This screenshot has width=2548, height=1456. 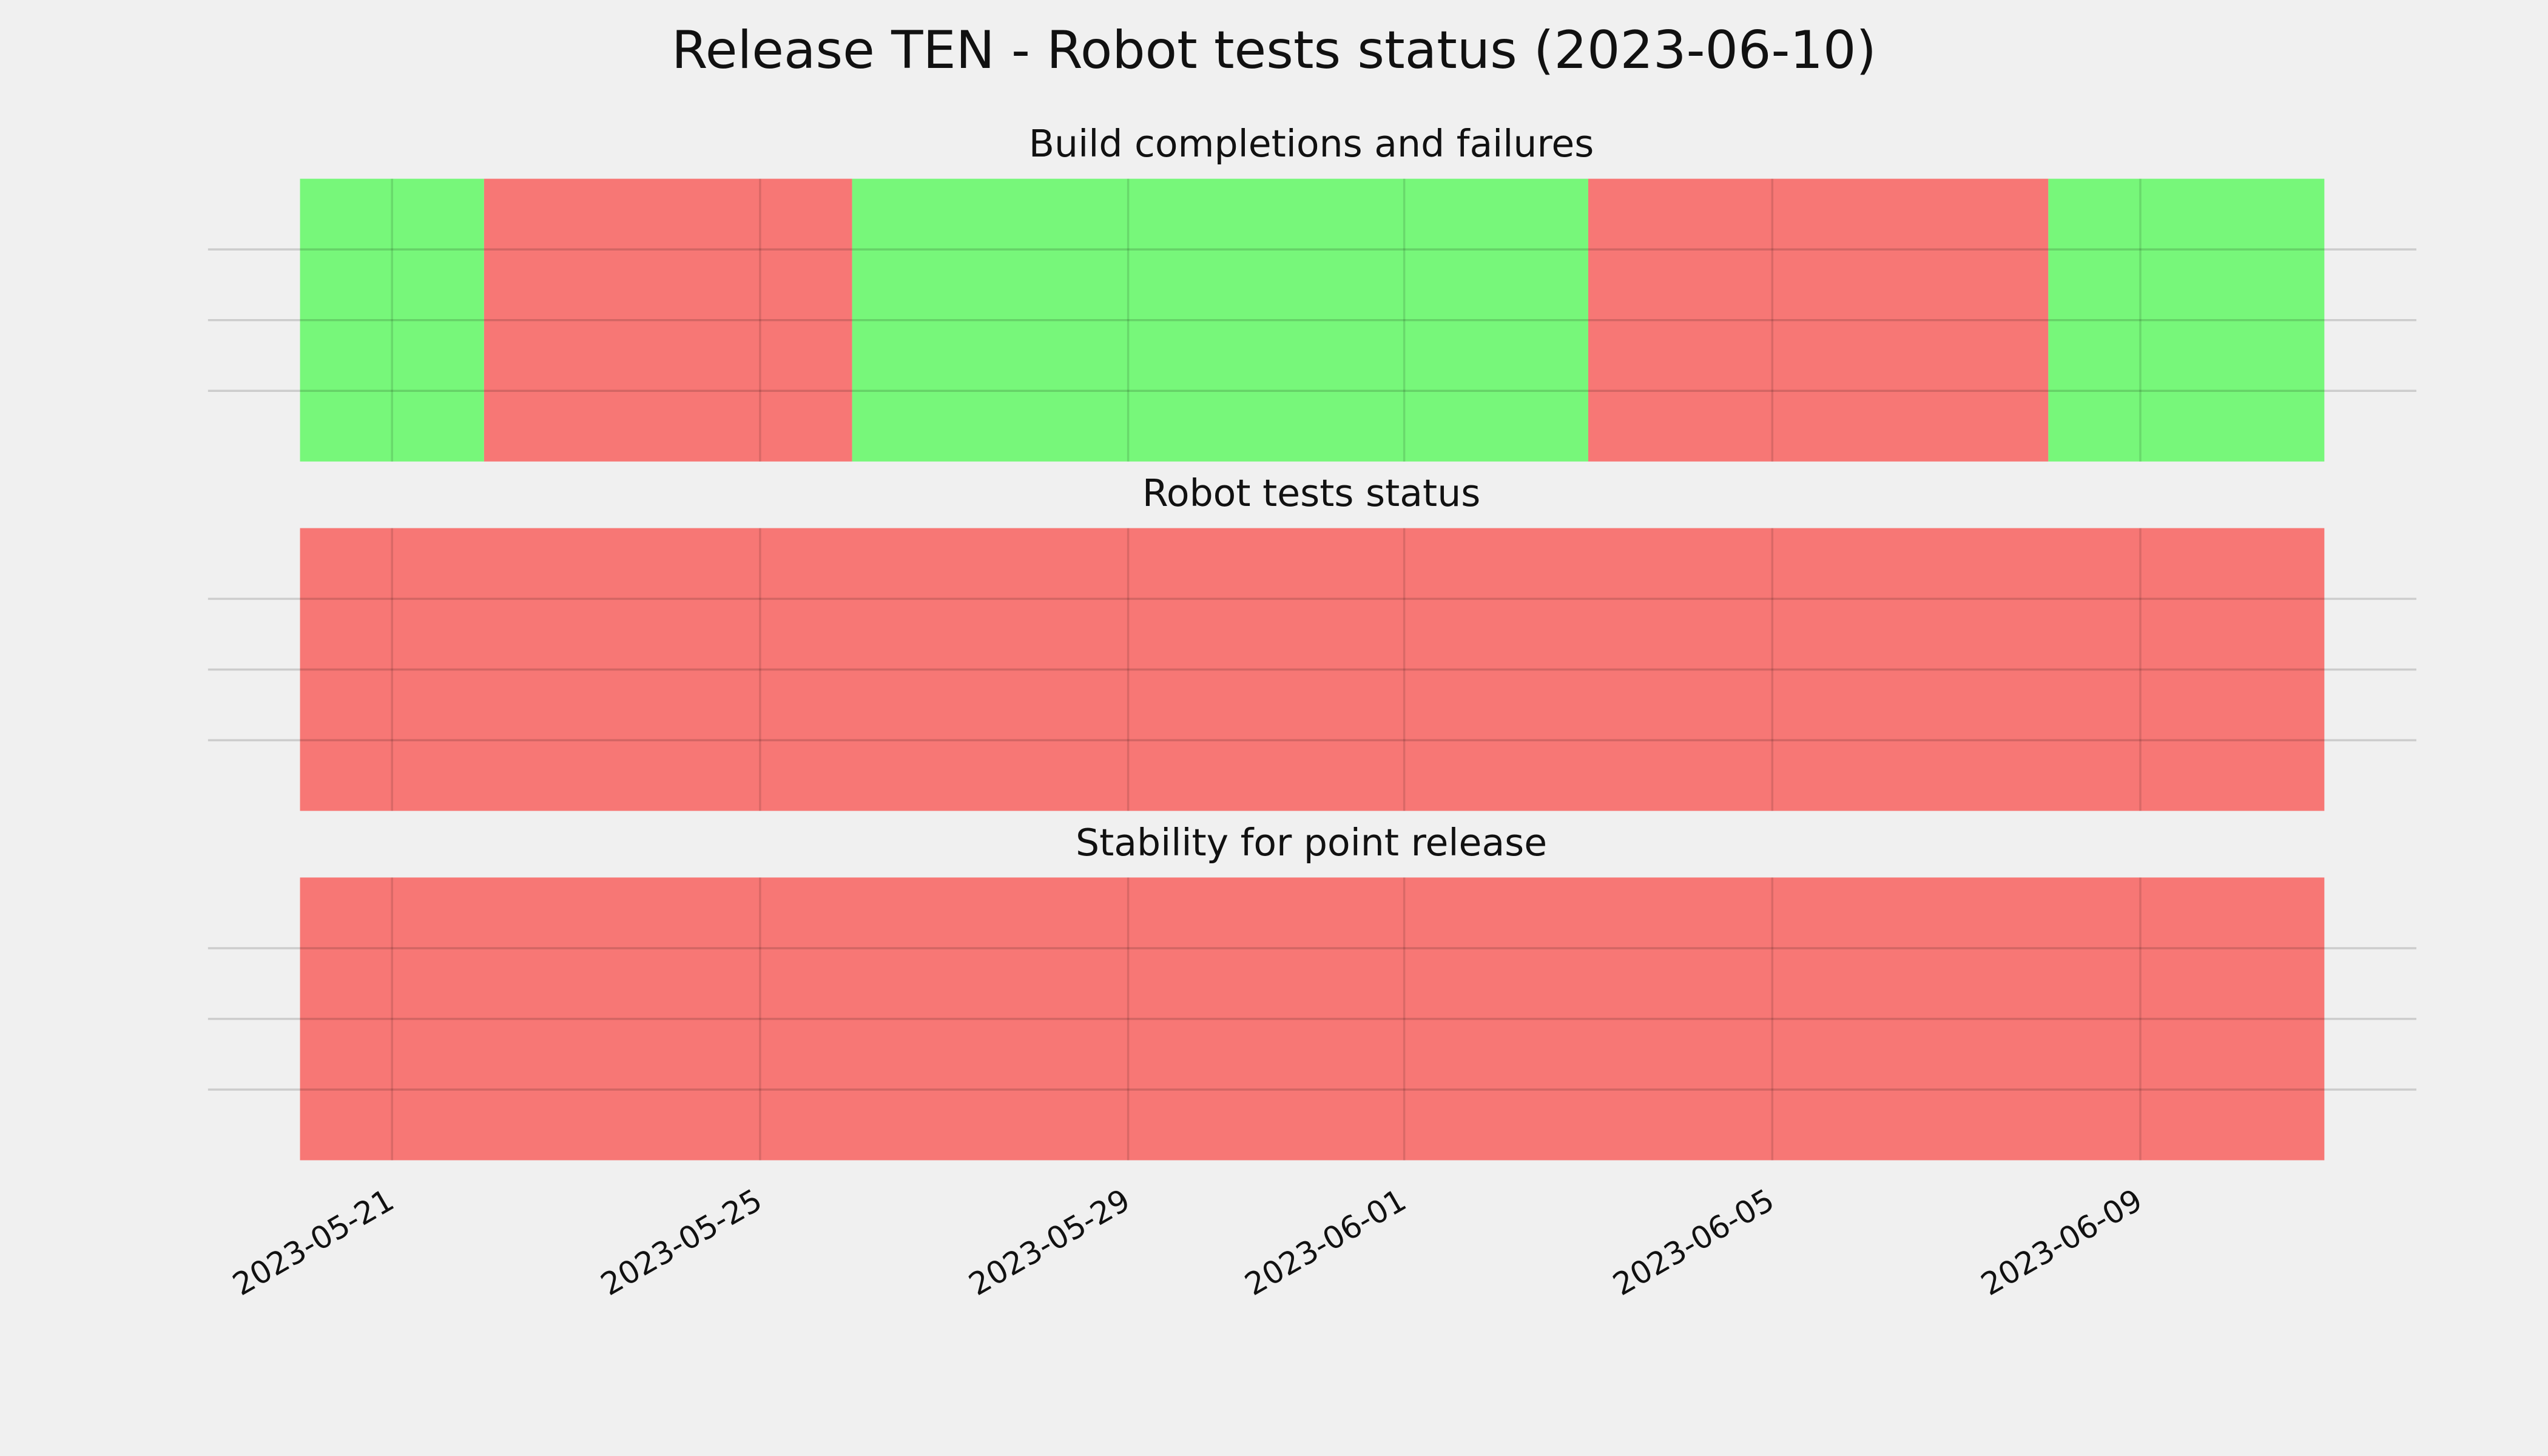 I want to click on panel-title: Robot tests status, so click(x=1311, y=493).